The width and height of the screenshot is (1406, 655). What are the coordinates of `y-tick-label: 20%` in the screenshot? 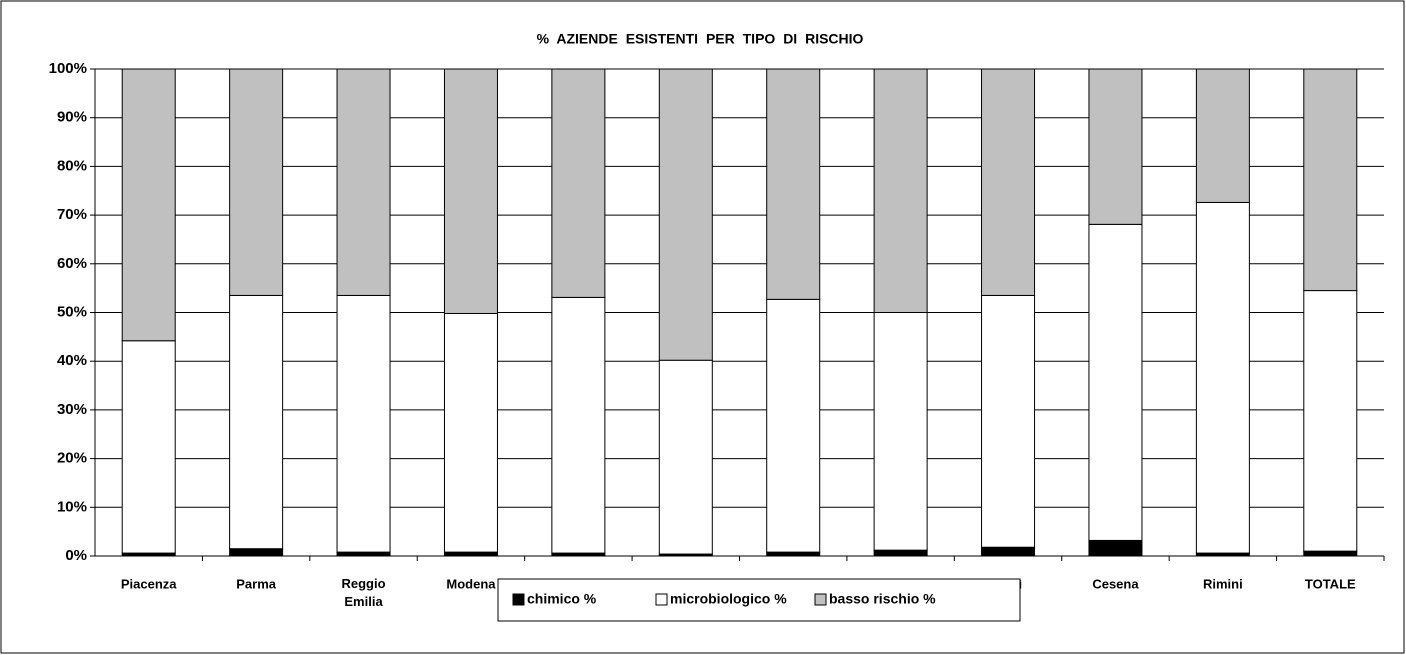 It's located at (72, 458).